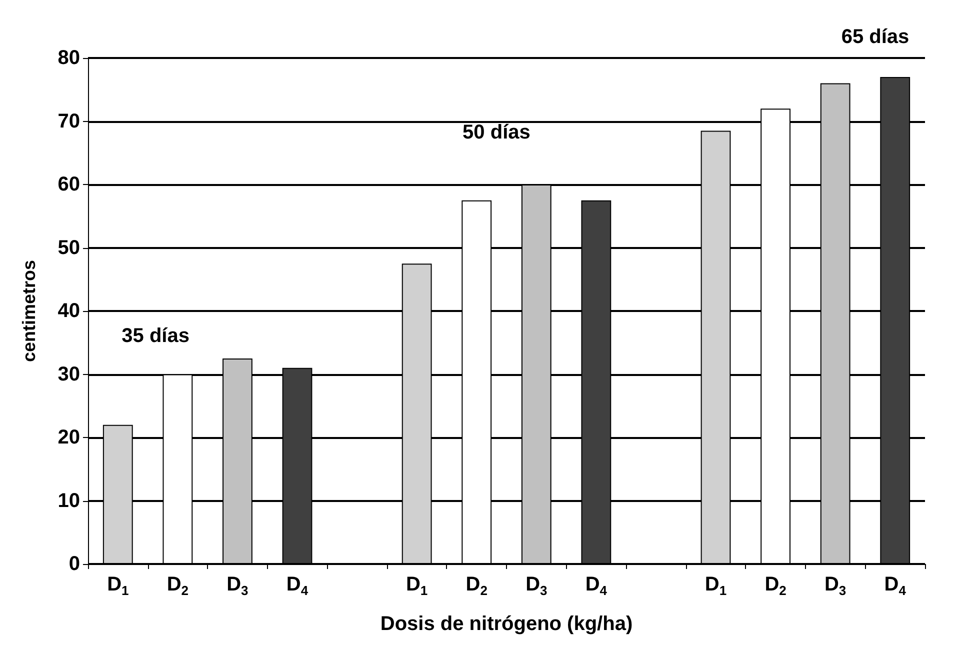 This screenshot has height=652, width=963. I want to click on y-tick-label: 20, so click(69, 437).